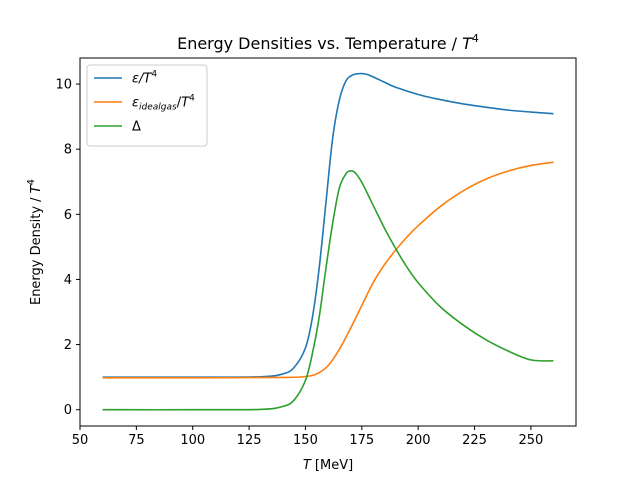 This screenshot has height=485, width=640. Describe the element at coordinates (63, 85) in the screenshot. I see `y-tick-label: 10` at that location.